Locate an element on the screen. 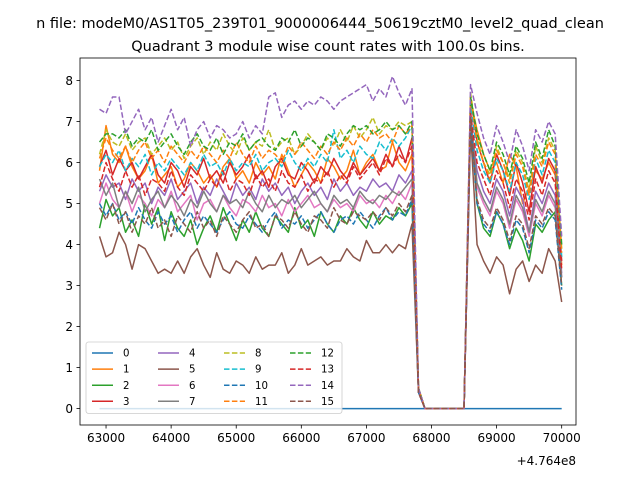 The image size is (640, 480). y-tick-label: 0 is located at coordinates (69, 409).